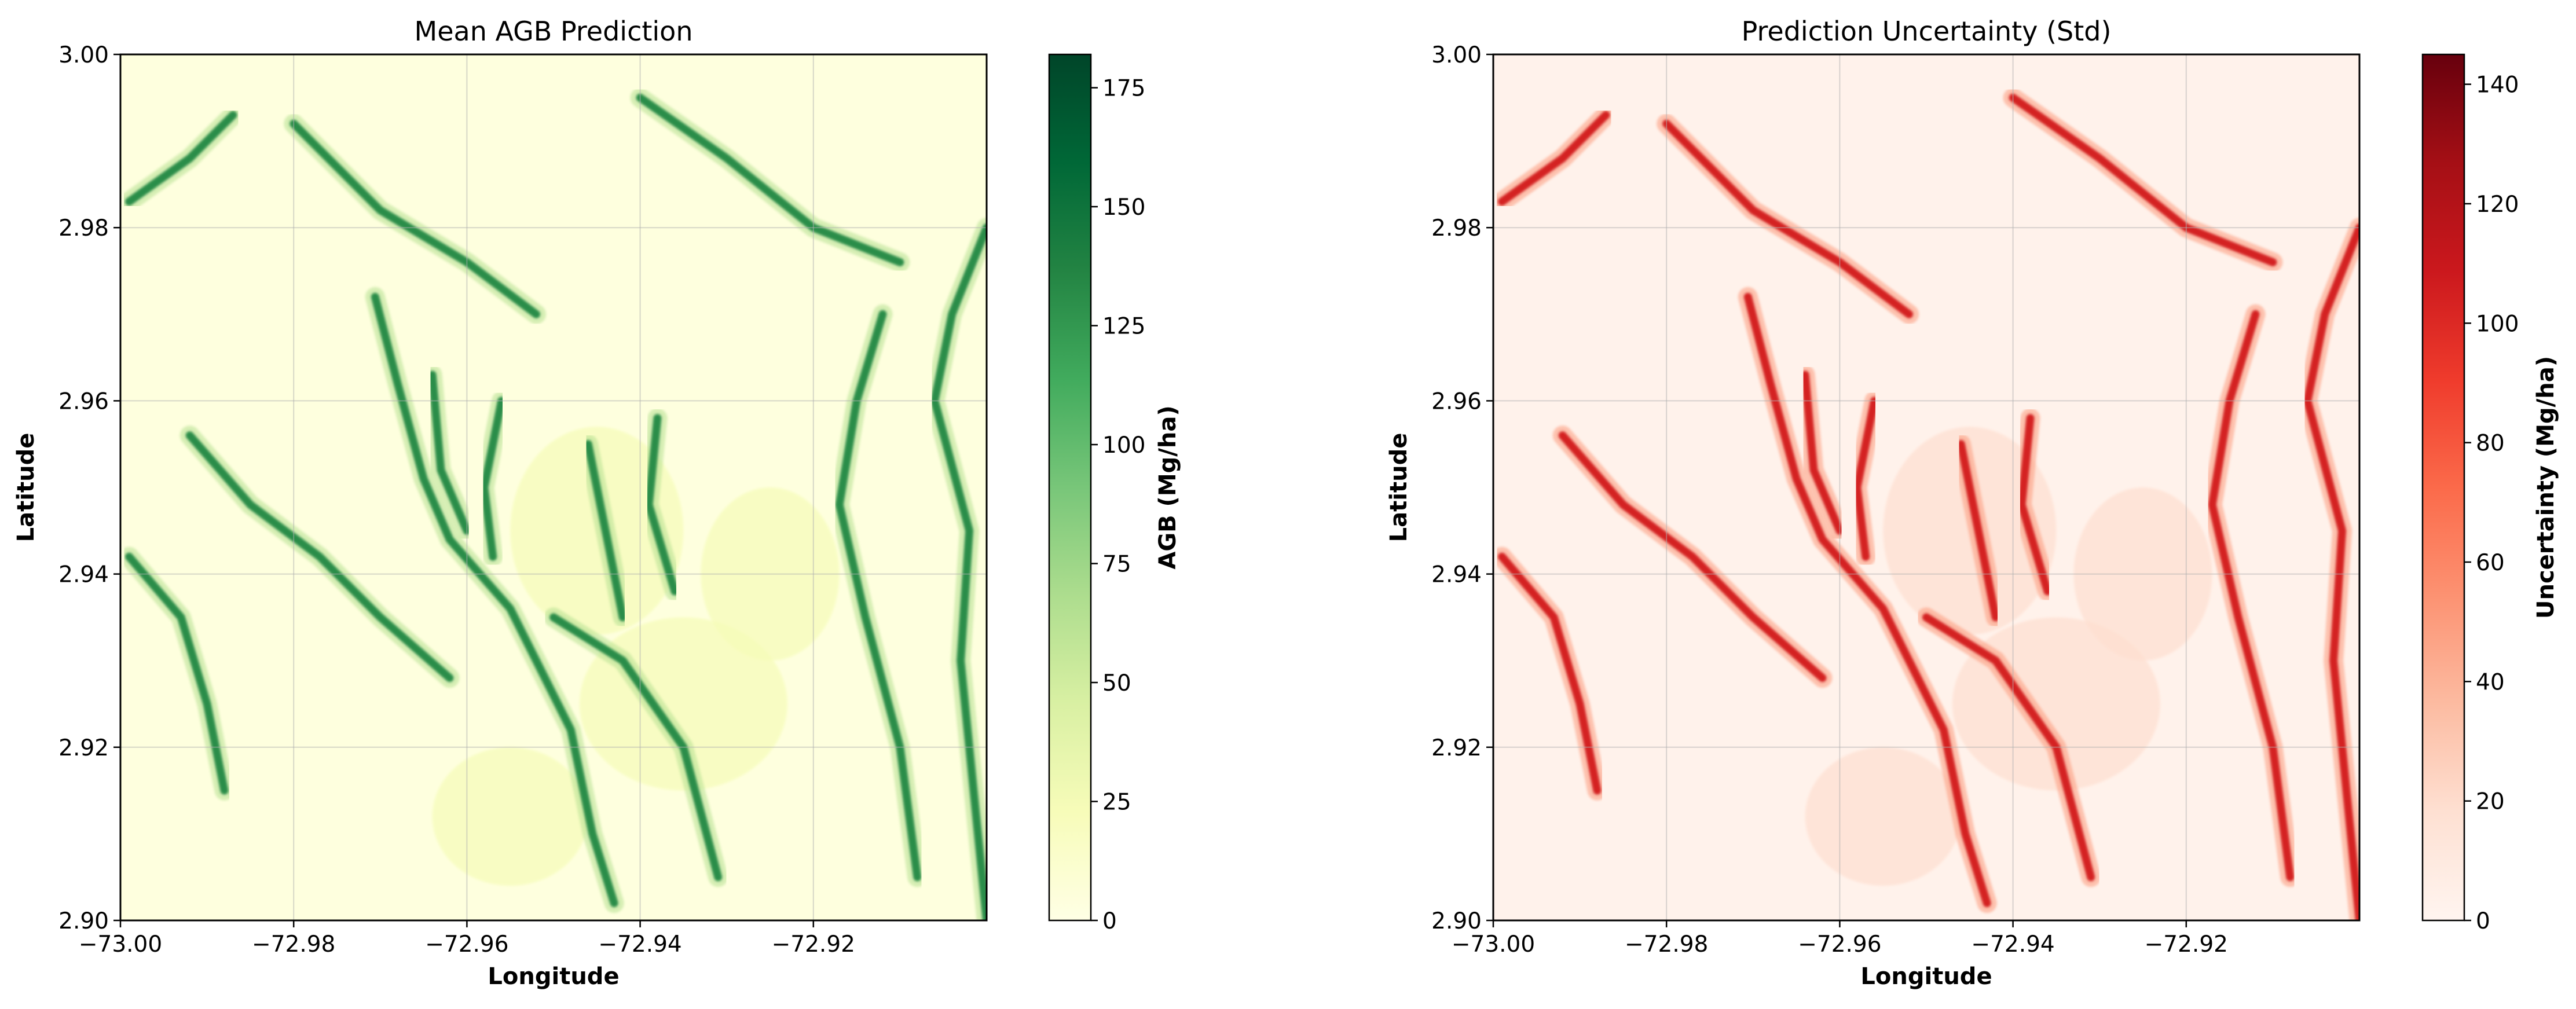 The width and height of the screenshot is (2576, 1009). Describe the element at coordinates (1116, 803) in the screenshot. I see `colorbar-tick-label: 25` at that location.